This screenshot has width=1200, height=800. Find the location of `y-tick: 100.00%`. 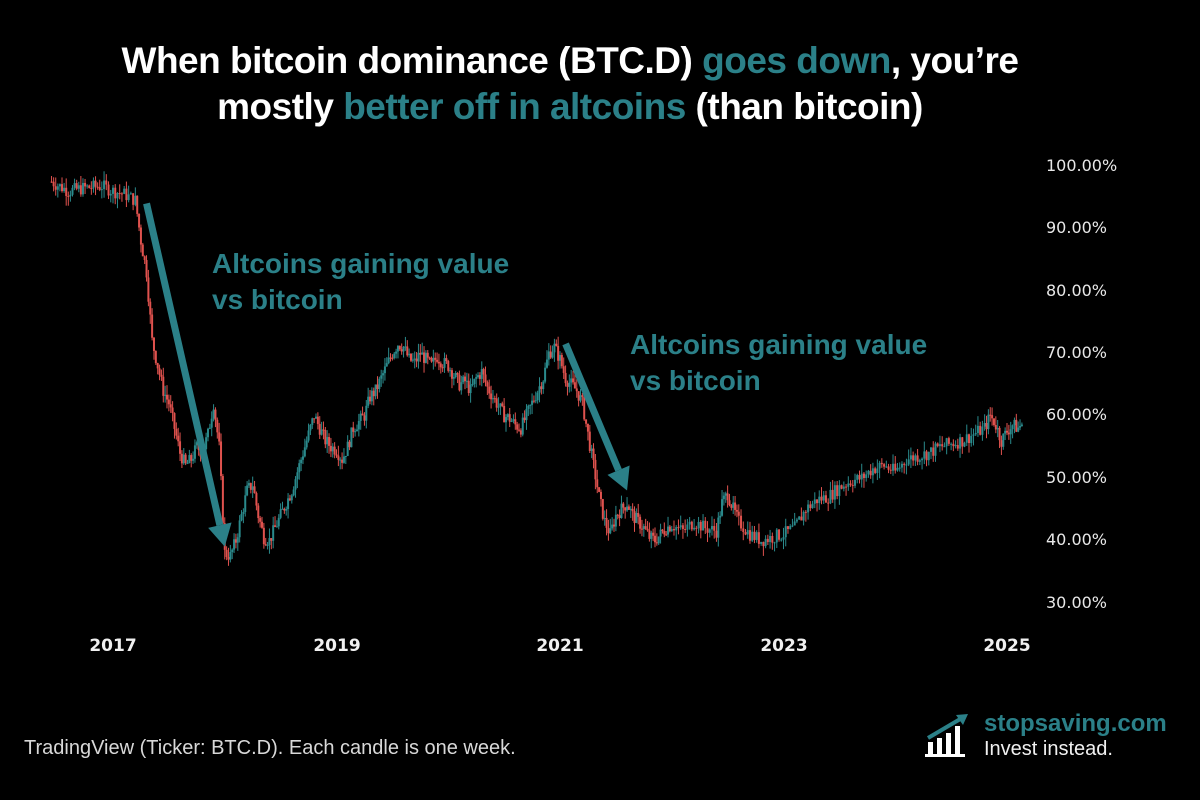

y-tick: 100.00% is located at coordinates (1082, 165).